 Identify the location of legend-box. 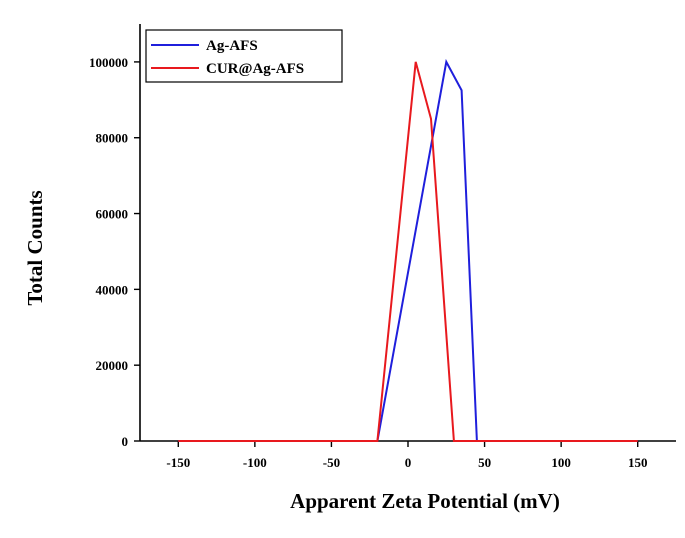
(244, 56).